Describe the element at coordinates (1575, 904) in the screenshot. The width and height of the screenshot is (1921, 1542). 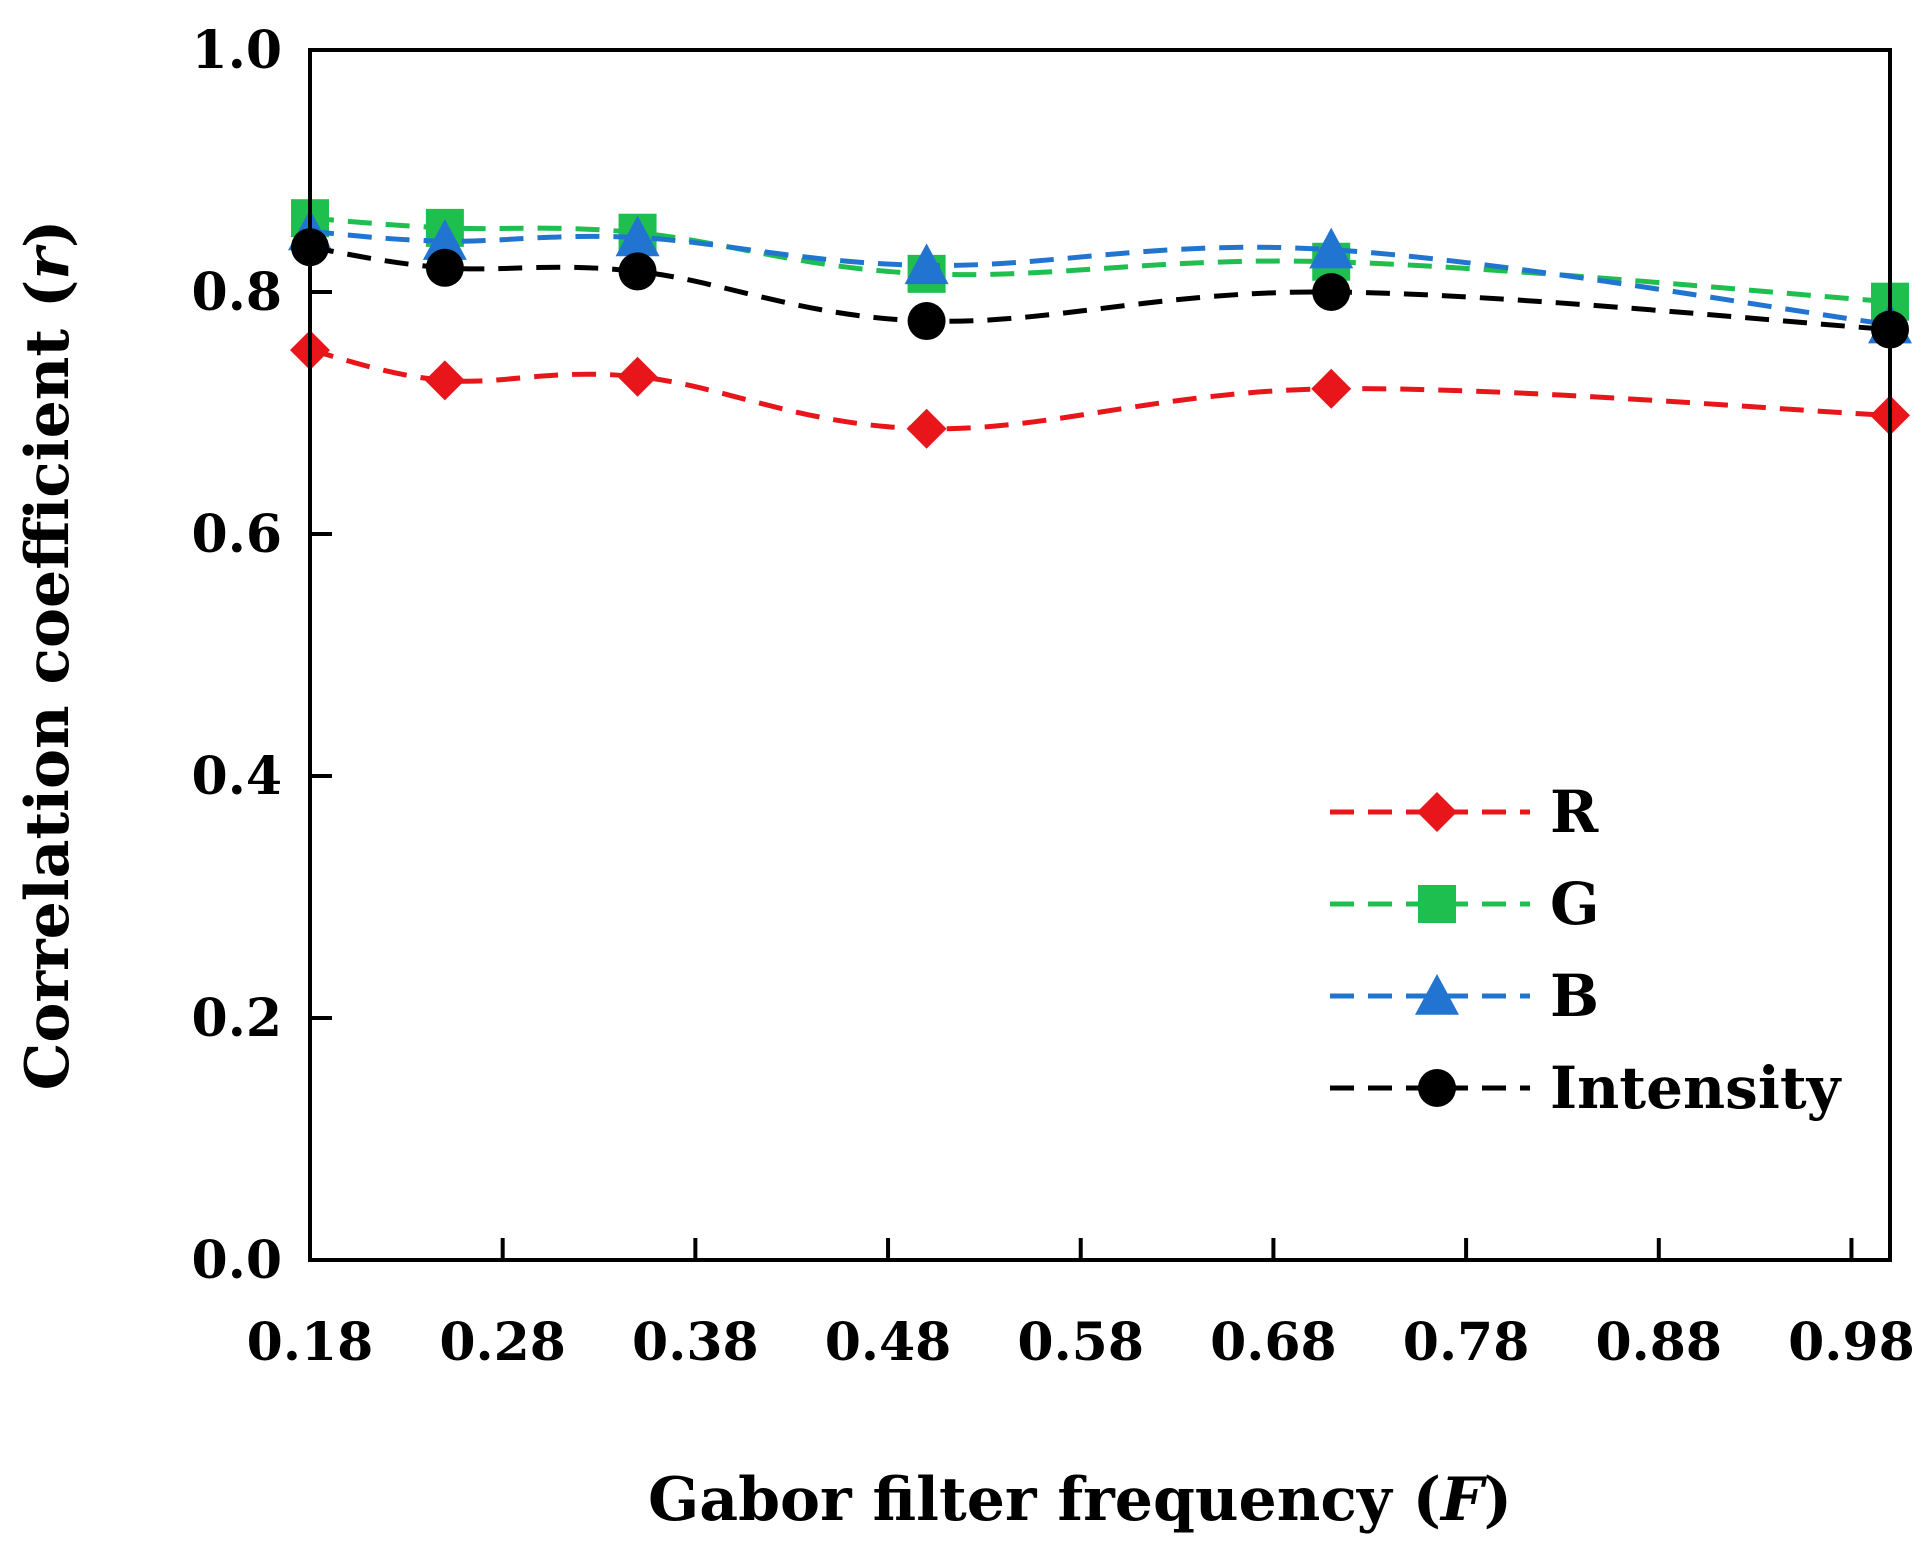
I see `legend-label-g: G` at that location.